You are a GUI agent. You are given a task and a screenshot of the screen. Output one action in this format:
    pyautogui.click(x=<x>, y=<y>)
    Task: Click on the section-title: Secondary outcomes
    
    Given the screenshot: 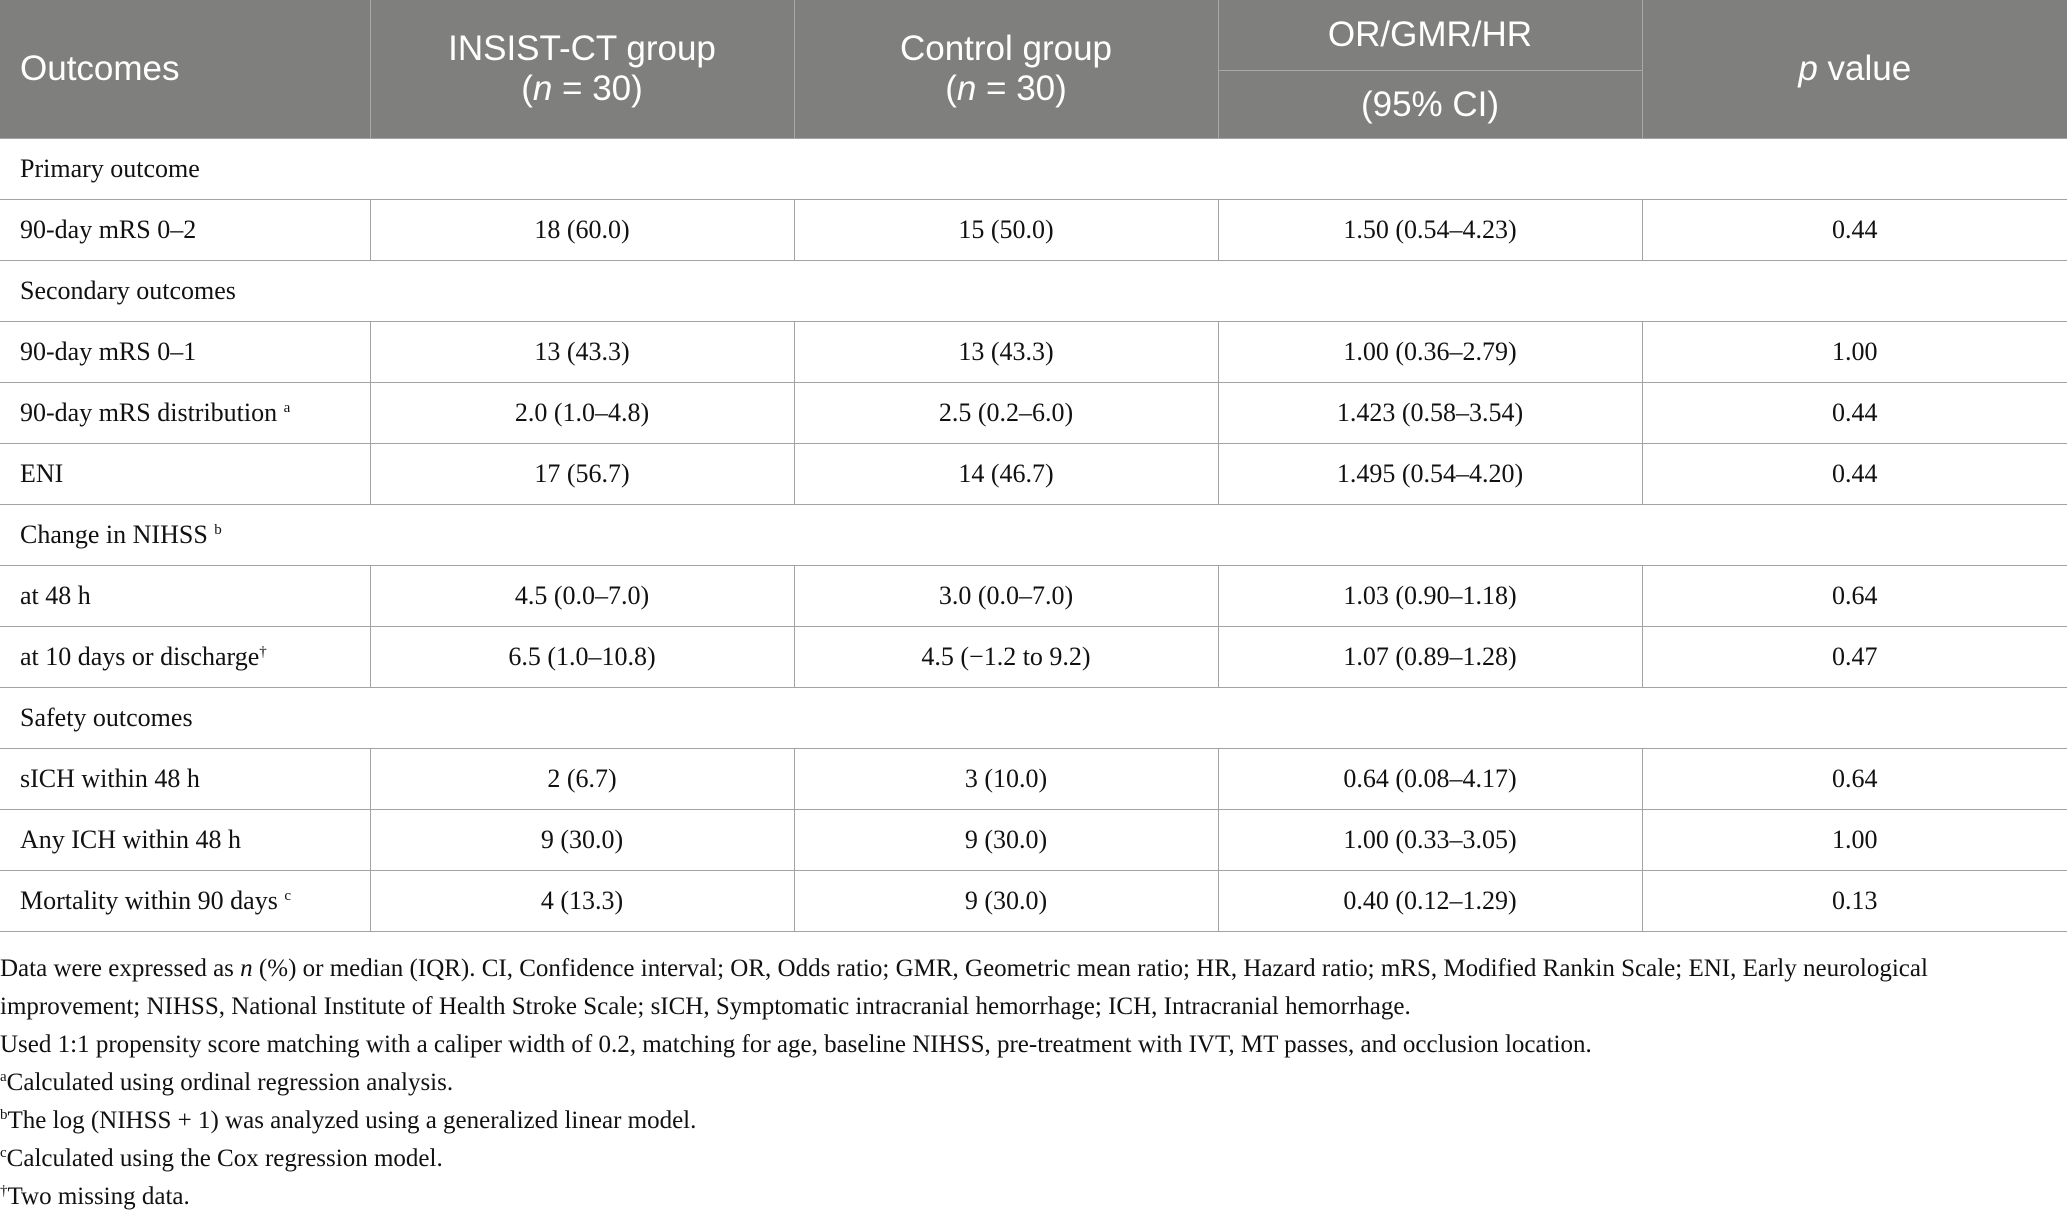 What is the action you would take?
    pyautogui.click(x=1033, y=291)
    